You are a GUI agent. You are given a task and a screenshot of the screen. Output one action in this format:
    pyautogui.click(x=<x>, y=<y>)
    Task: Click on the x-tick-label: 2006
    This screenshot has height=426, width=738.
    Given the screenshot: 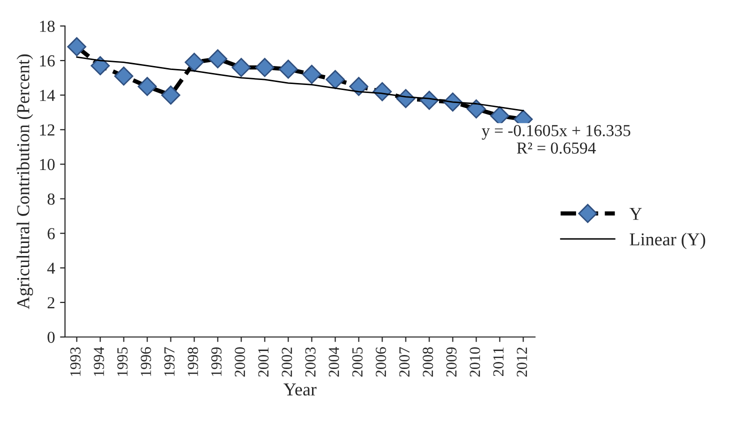 What is the action you would take?
    pyautogui.click(x=381, y=362)
    